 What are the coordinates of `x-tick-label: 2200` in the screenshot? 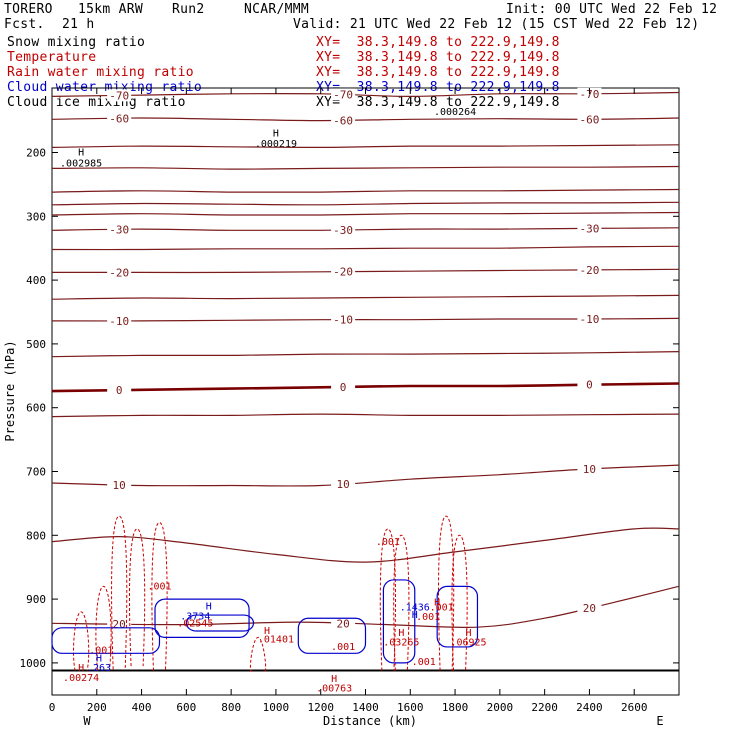 It's located at (544, 707).